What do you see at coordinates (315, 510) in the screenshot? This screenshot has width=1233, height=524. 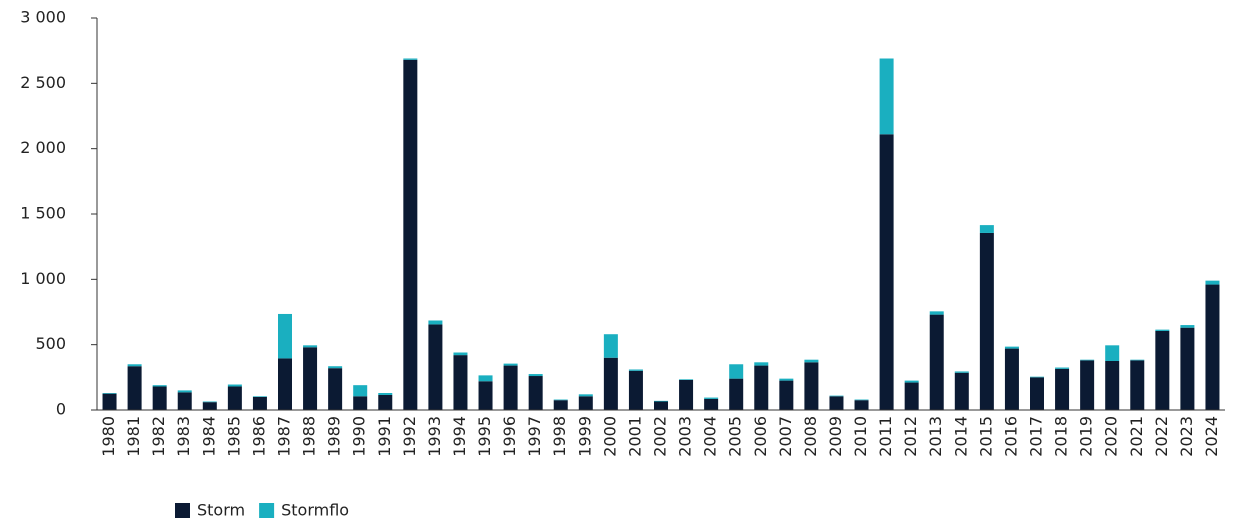 I see `legend-label: Stormflo` at bounding box center [315, 510].